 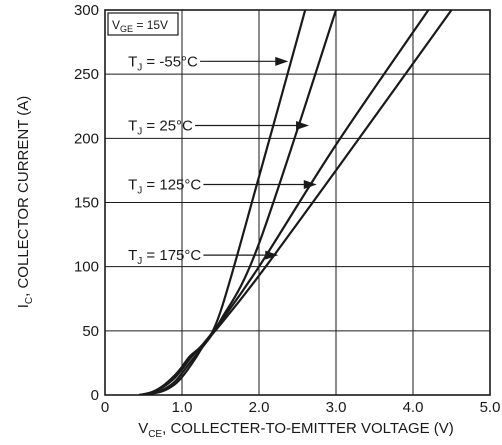 I want to click on series-label-0: TJ = -55°C, so click(x=163, y=63).